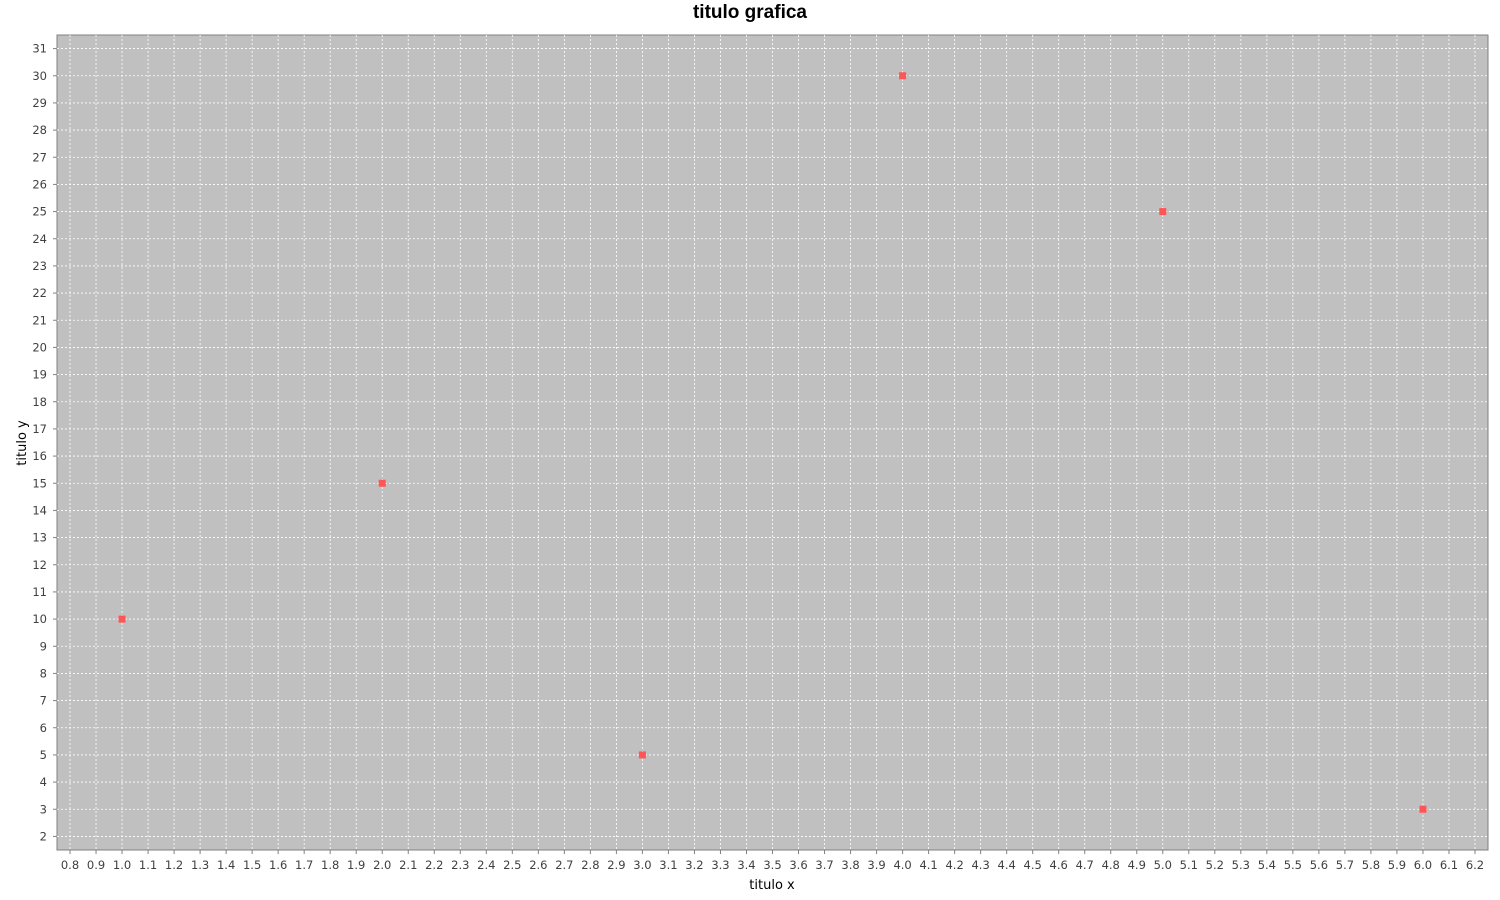 Image resolution: width=1500 pixels, height=900 pixels. Describe the element at coordinates (43, 782) in the screenshot. I see `y-tick-label: 4` at that location.